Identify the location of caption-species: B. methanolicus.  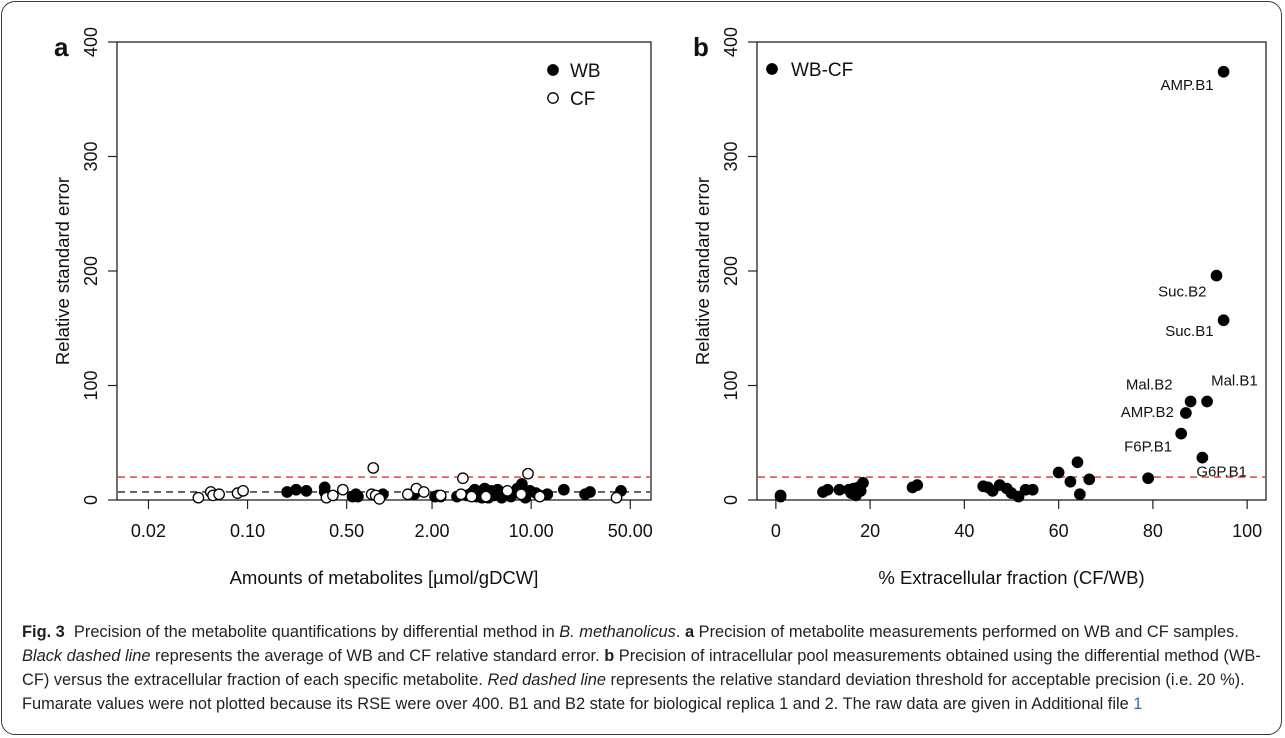
(617, 632).